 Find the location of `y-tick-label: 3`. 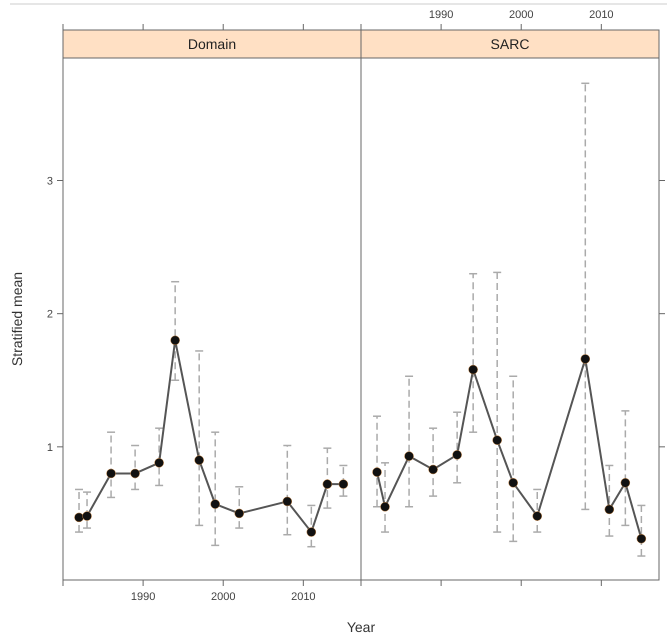

y-tick-label: 3 is located at coordinates (49, 182).